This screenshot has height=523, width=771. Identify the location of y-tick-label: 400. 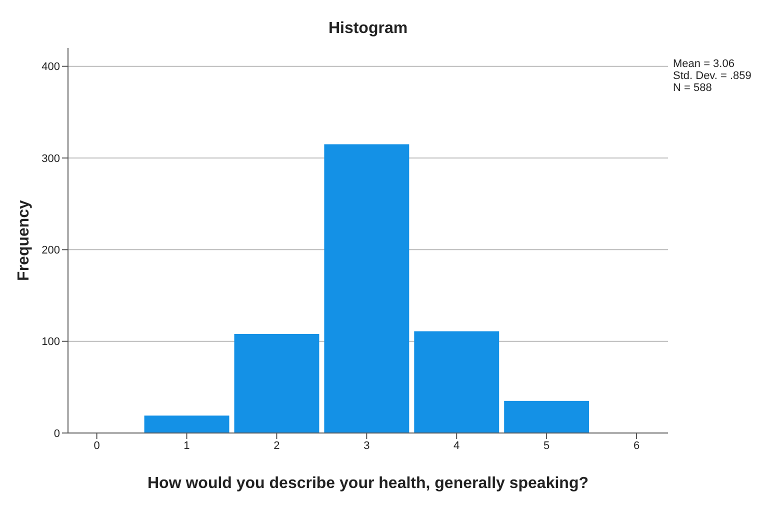
(51, 67).